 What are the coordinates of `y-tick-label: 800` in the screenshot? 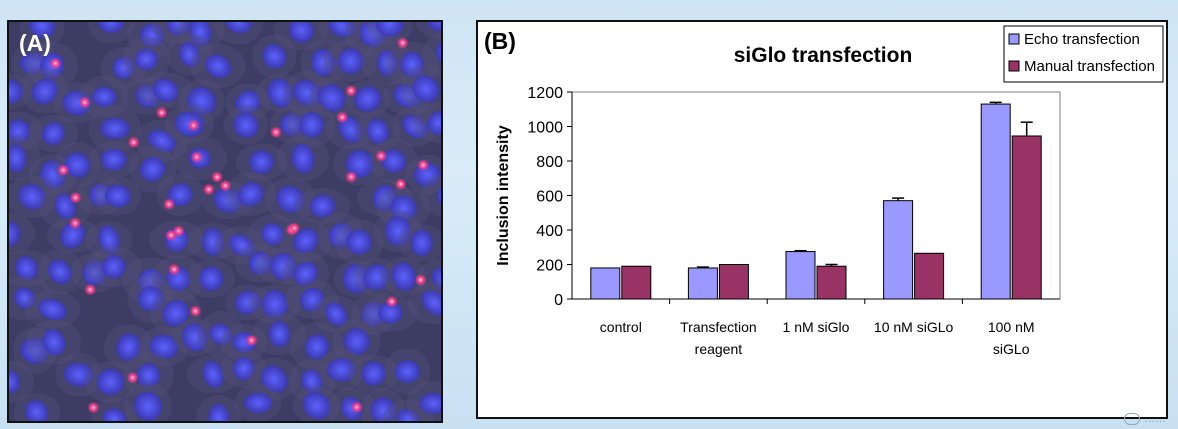 It's located at (549, 162).